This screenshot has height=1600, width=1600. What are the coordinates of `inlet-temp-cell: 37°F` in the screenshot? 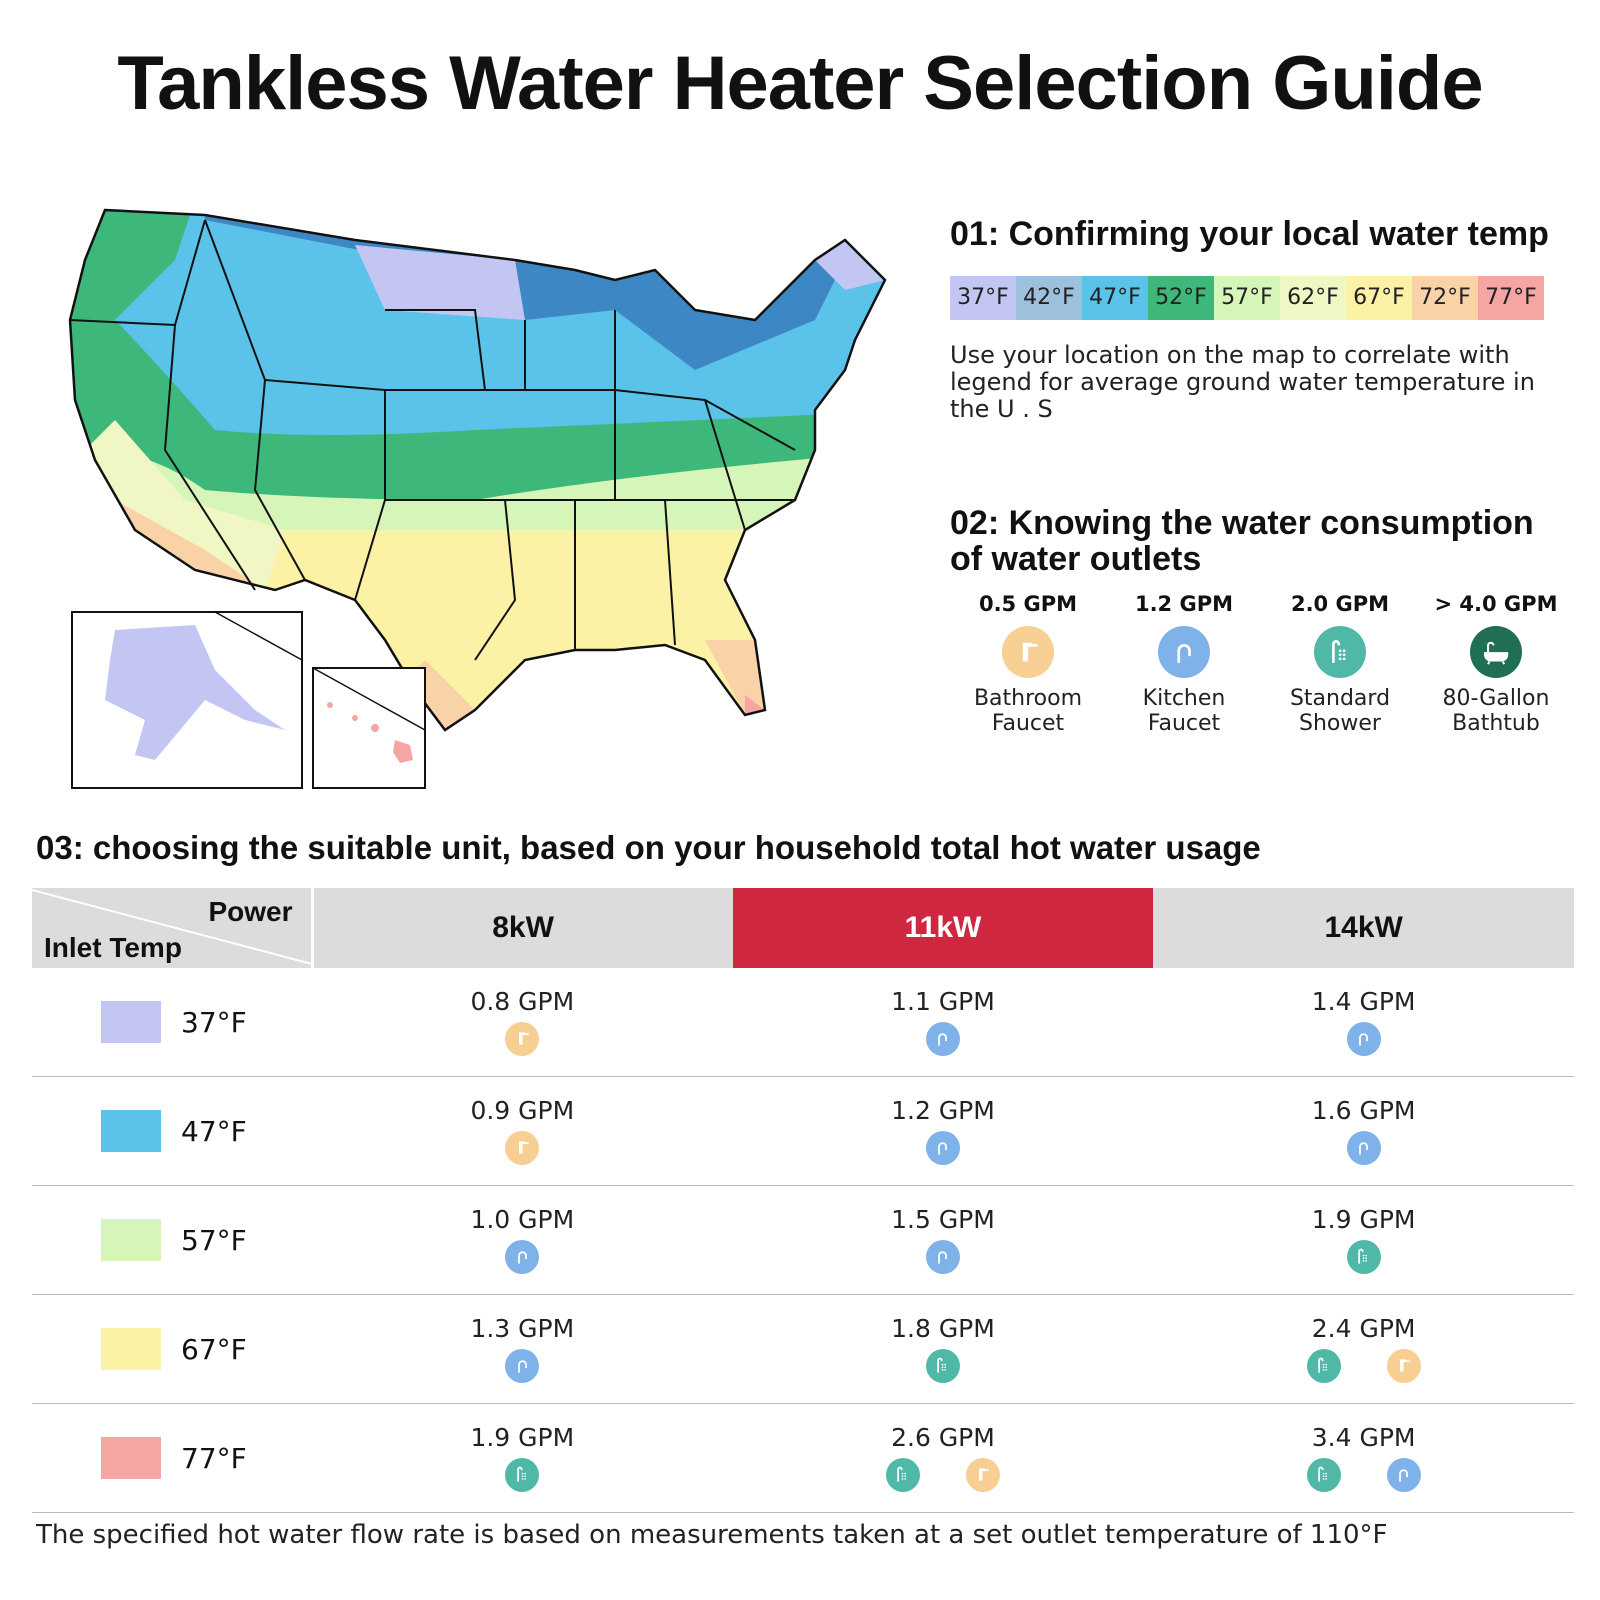 It's located at (172, 1022).